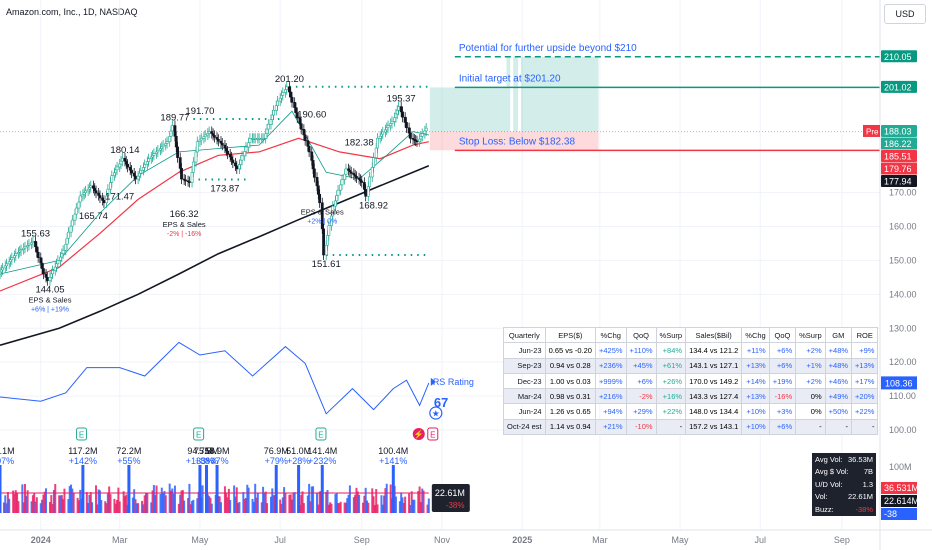  I want to click on x-tick-label: Mar, so click(120, 540).